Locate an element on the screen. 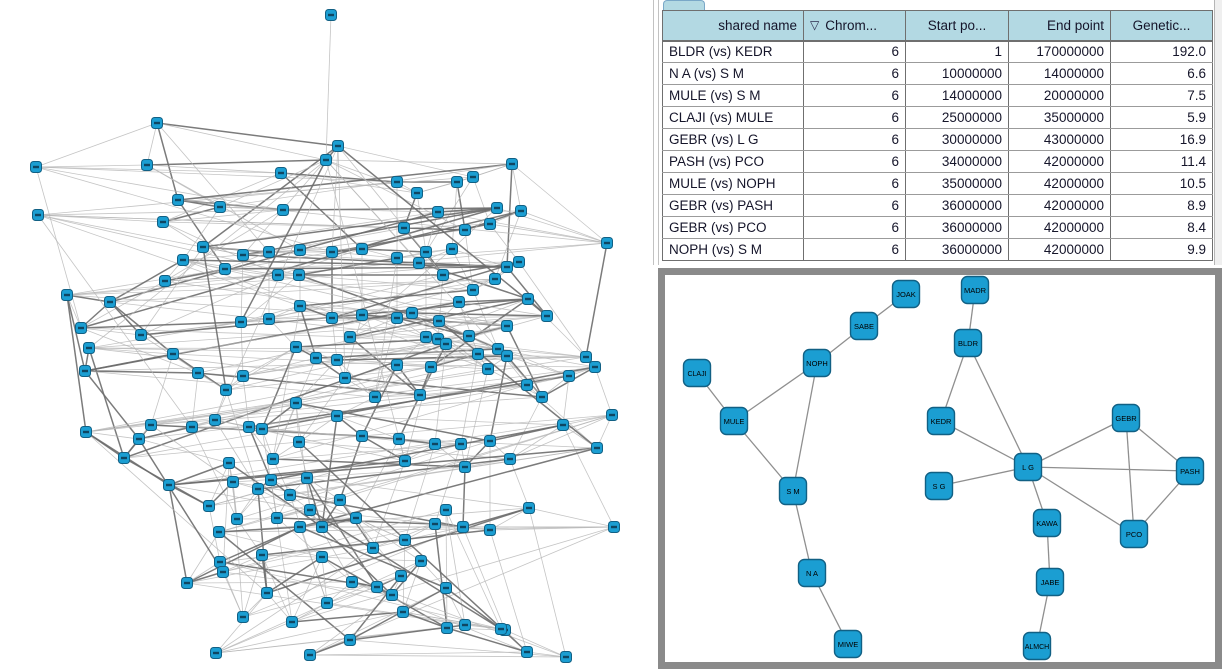  table-row: GEBR (vs) PCO 6 36000000 42000000 8.4 is located at coordinates (937, 227).